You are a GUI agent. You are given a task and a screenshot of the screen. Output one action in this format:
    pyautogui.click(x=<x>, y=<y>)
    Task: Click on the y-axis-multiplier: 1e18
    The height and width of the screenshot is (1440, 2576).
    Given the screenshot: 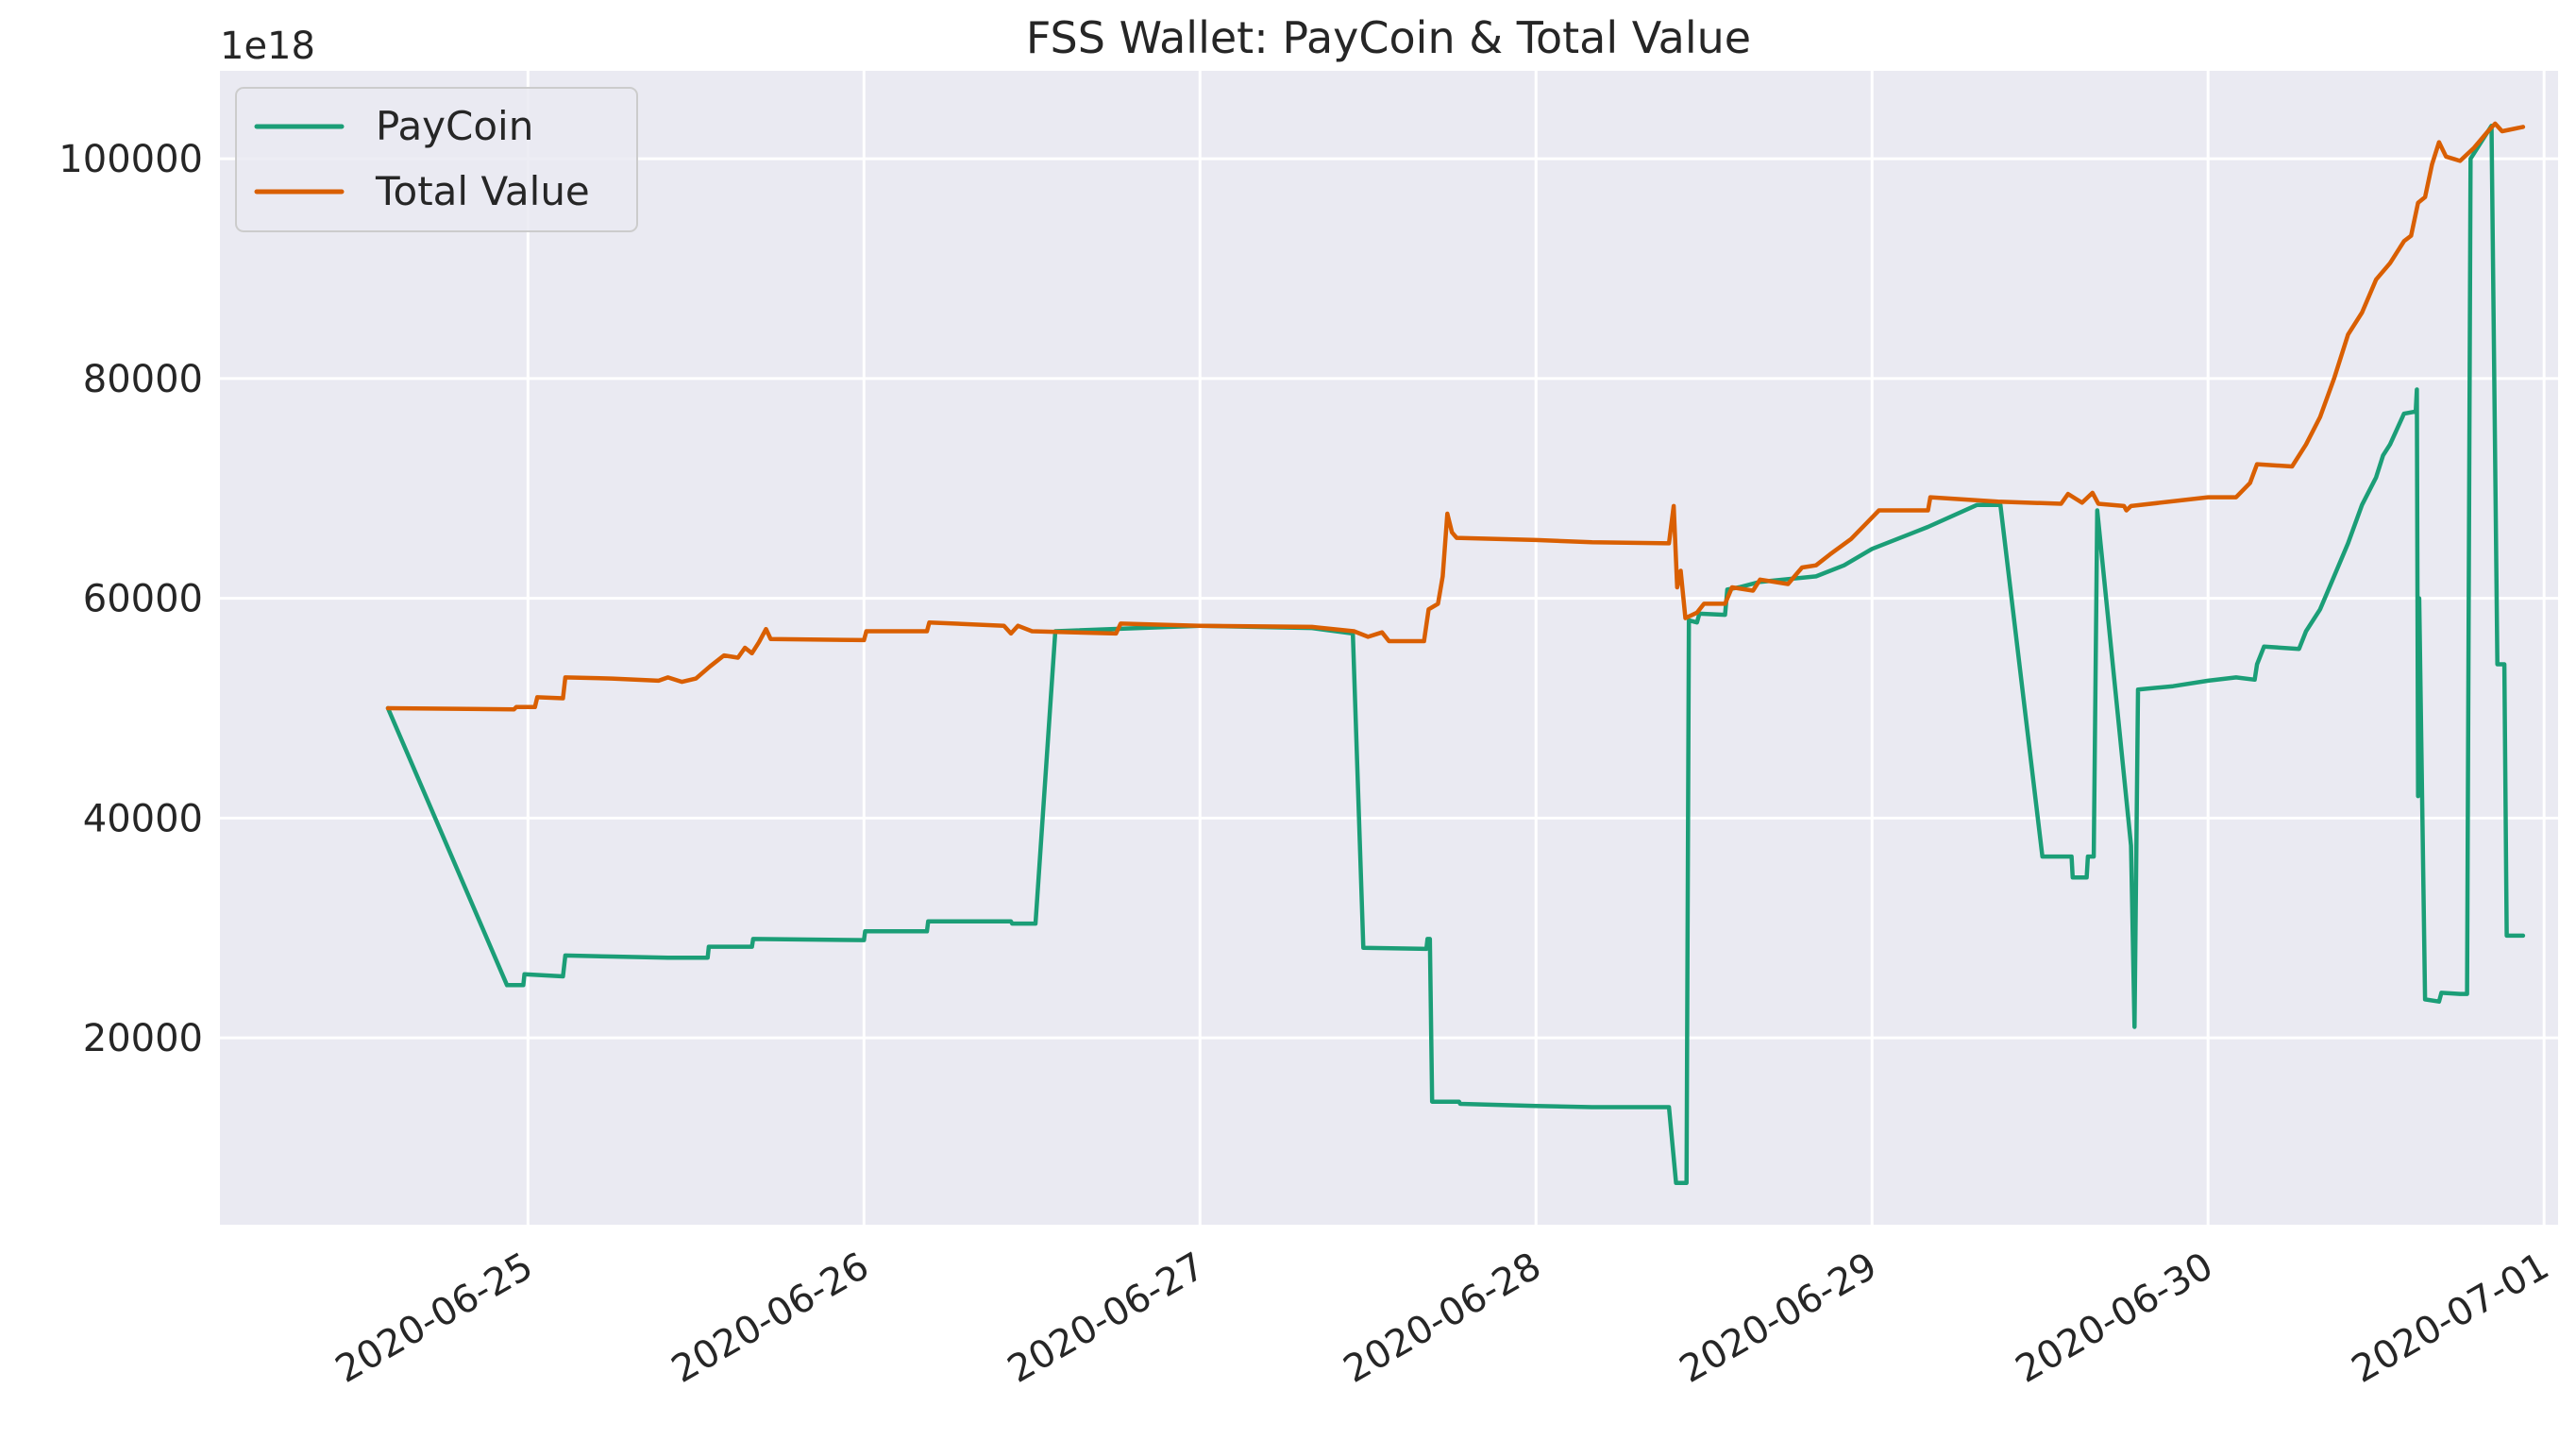 What is the action you would take?
    pyautogui.click(x=267, y=46)
    